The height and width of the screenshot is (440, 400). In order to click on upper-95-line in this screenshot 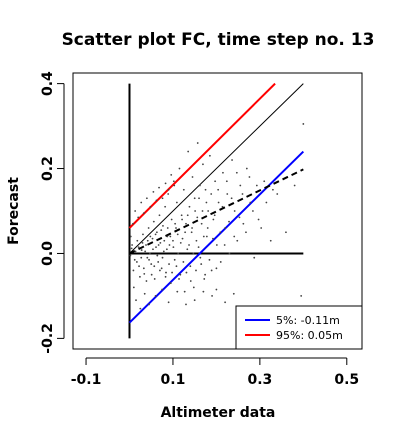, I will do `click(202, 155)`.